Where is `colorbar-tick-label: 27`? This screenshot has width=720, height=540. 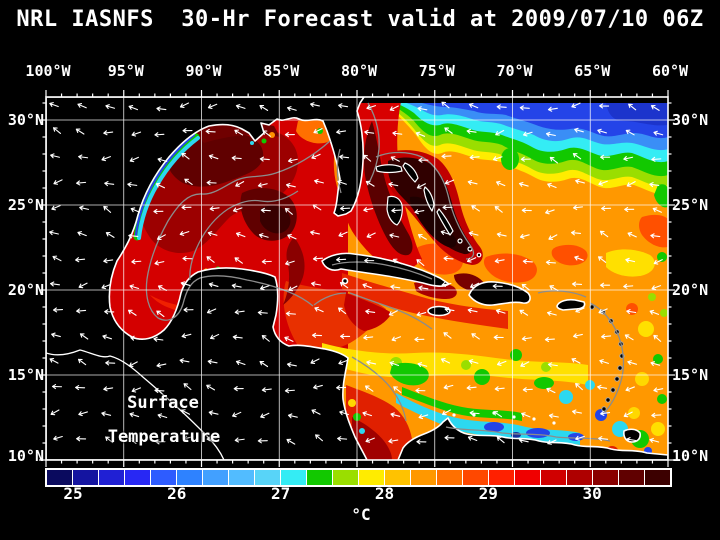
colorbar-tick-label: 27 is located at coordinates (280, 493).